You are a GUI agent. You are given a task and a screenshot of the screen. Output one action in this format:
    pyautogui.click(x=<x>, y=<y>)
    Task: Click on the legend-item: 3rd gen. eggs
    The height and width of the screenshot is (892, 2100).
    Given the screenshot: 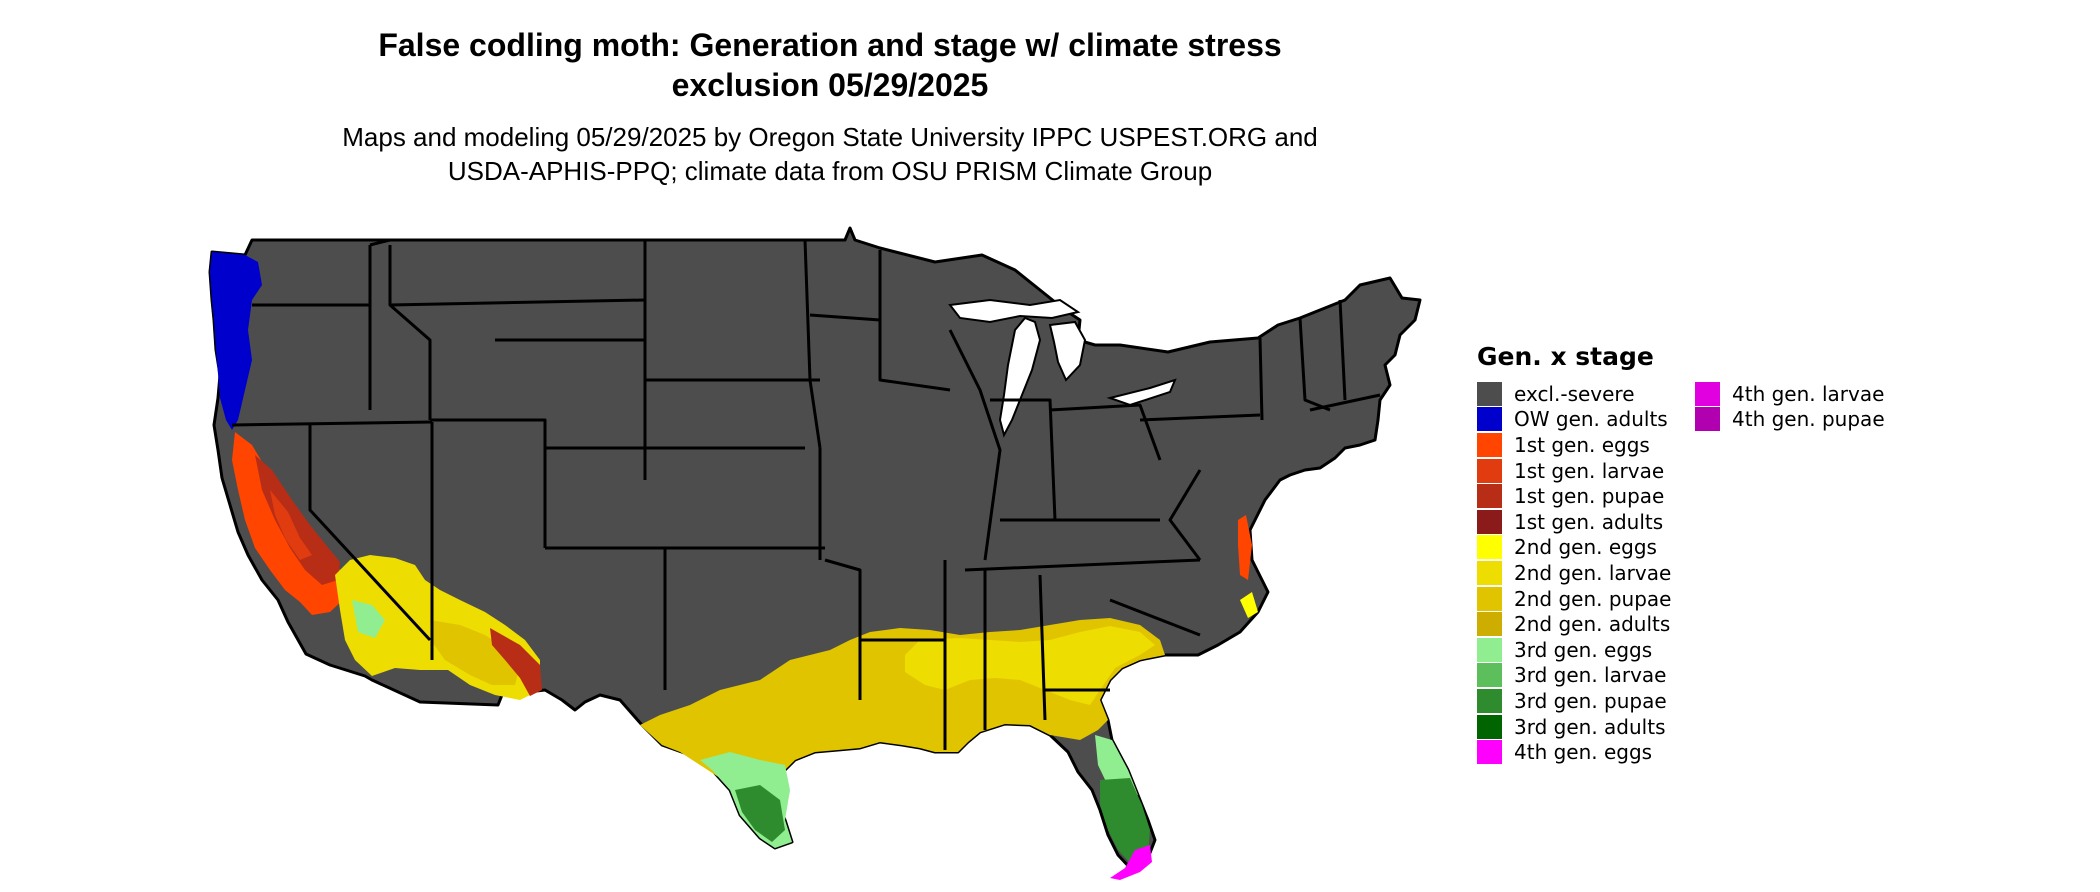 What is the action you would take?
    pyautogui.click(x=1574, y=650)
    